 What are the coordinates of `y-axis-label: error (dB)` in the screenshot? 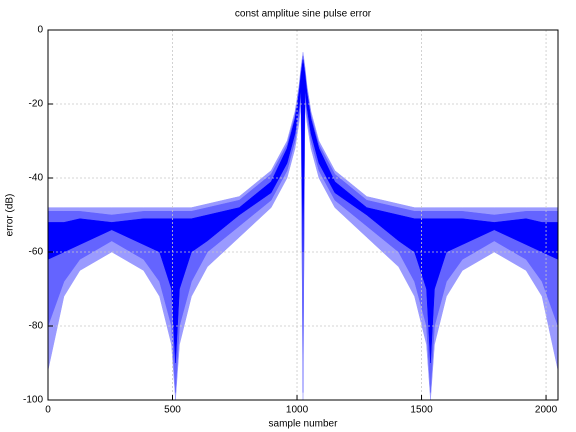 It's located at (10, 215).